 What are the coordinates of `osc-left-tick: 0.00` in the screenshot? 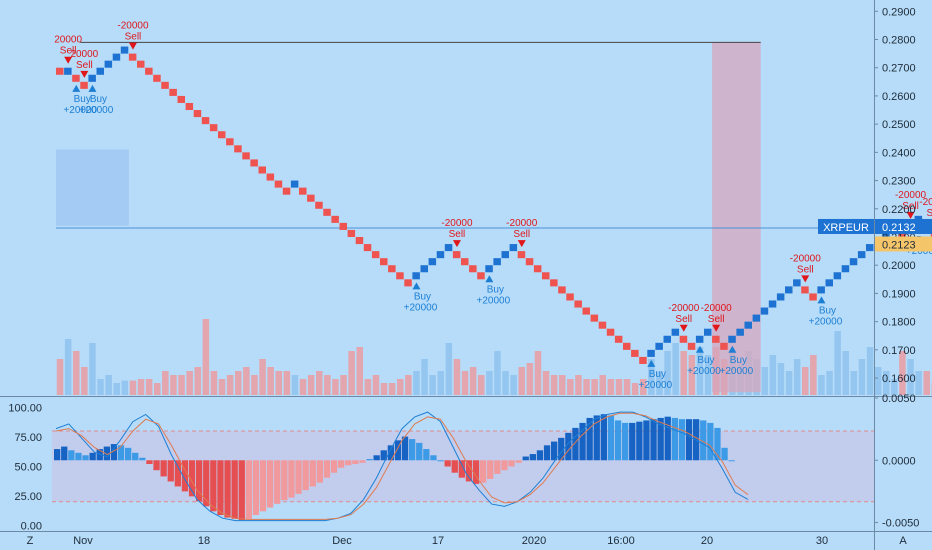 It's located at (31, 526).